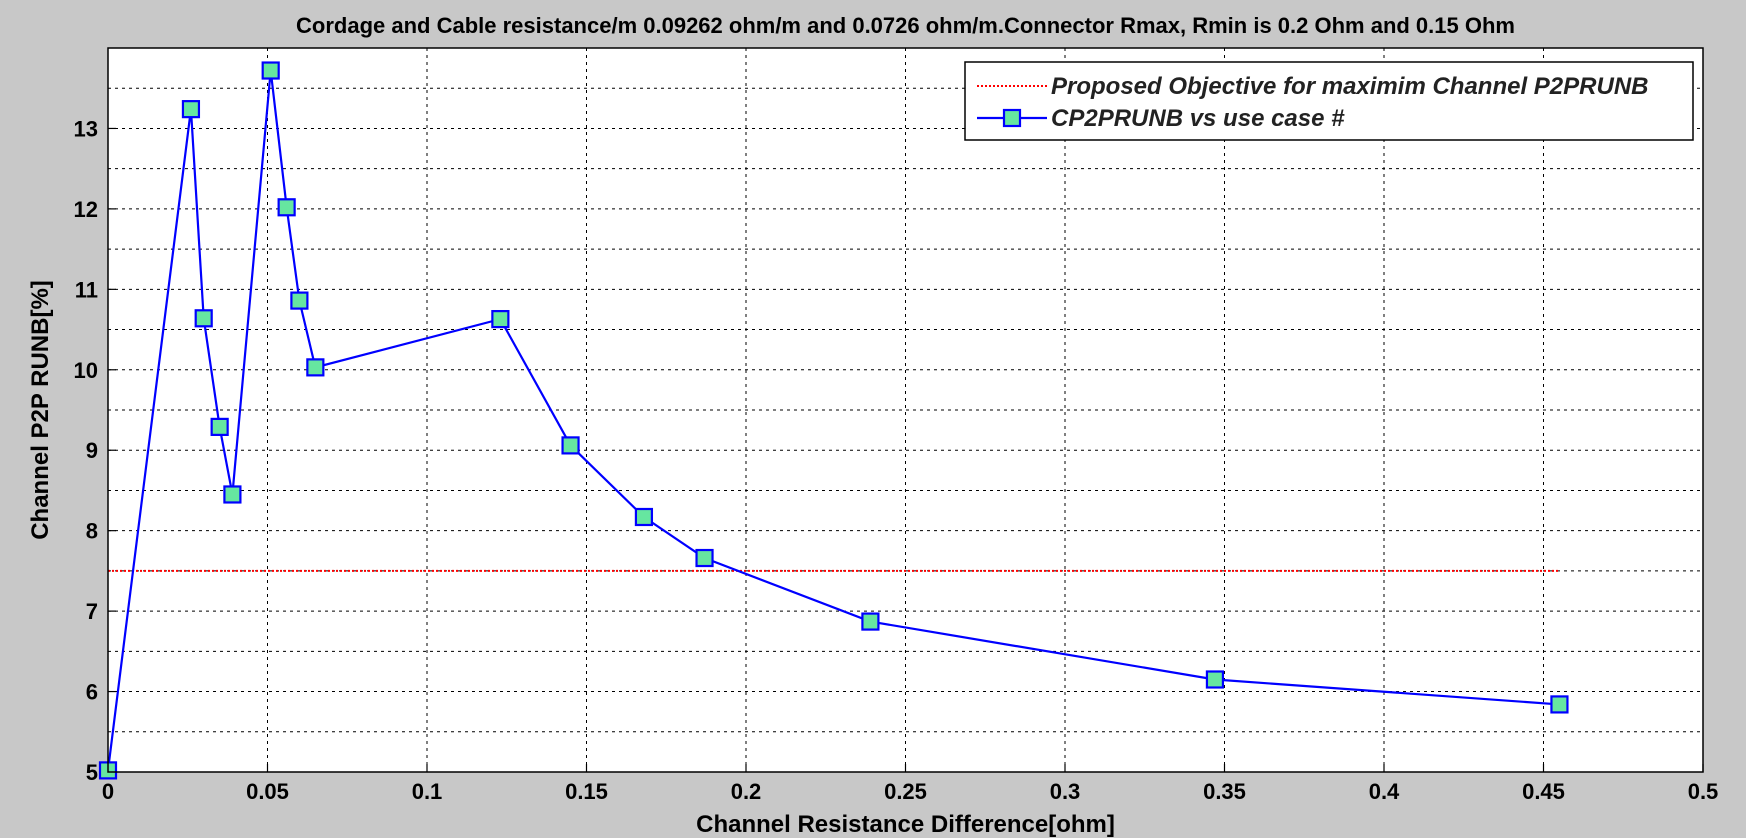  What do you see at coordinates (1012, 118) in the screenshot?
I see `legend-marker-cp2prunb` at bounding box center [1012, 118].